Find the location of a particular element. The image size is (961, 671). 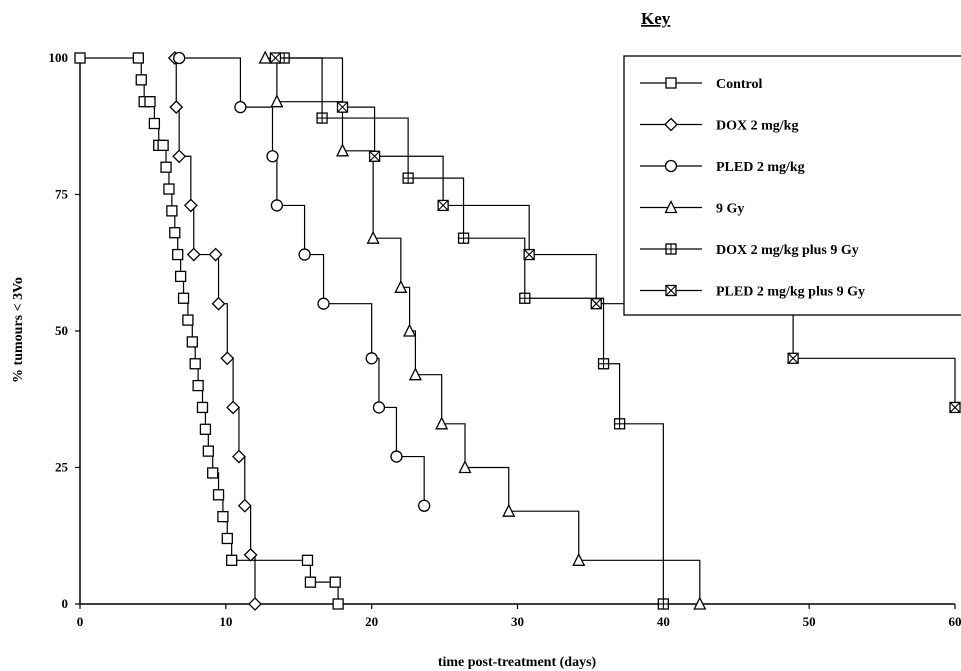

legend-label: PLED 2 mg/kg is located at coordinates (760, 167).